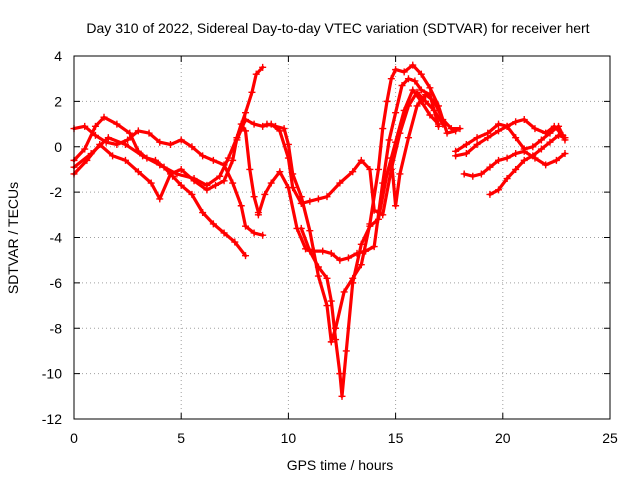  I want to click on y-axis-label: SDTVAR / TECUs, so click(13, 238).